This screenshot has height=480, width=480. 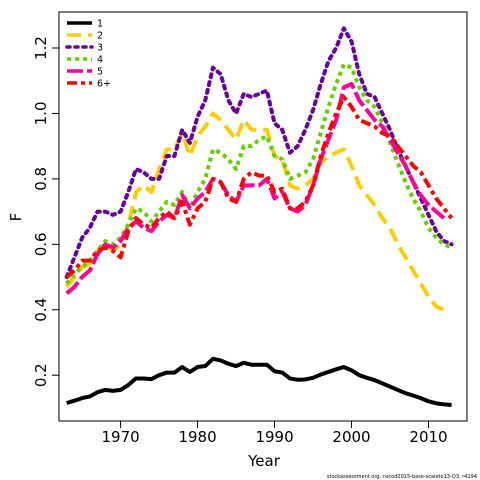 What do you see at coordinates (264, 461) in the screenshot?
I see `x-axis-title: Year` at bounding box center [264, 461].